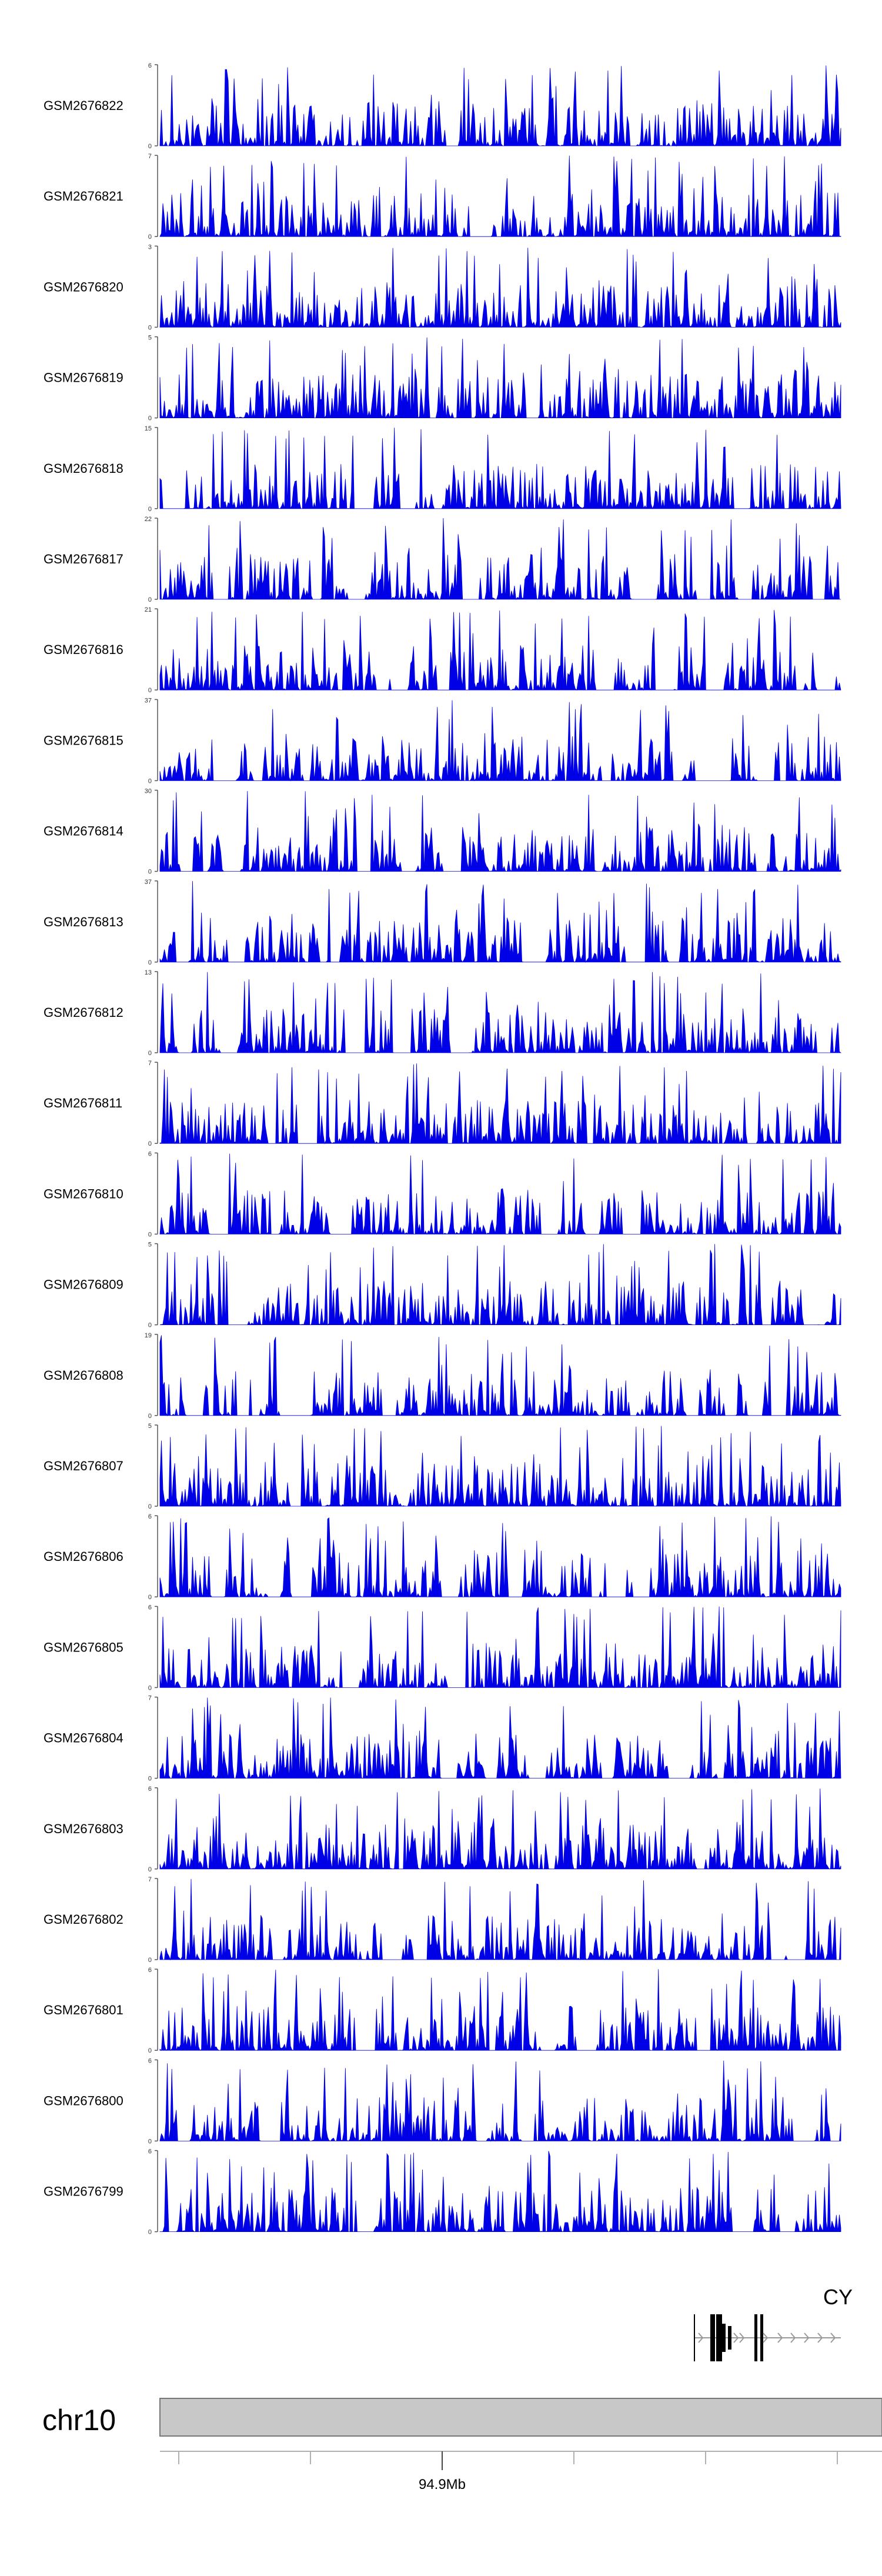  Describe the element at coordinates (838, 2297) in the screenshot. I see `gene-label: CY` at that location.